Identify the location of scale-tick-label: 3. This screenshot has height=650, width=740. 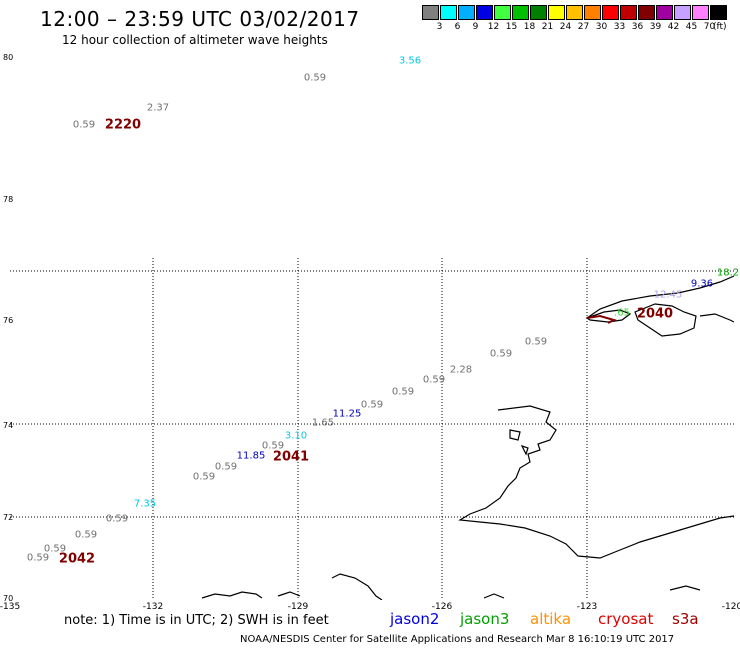
(439, 27).